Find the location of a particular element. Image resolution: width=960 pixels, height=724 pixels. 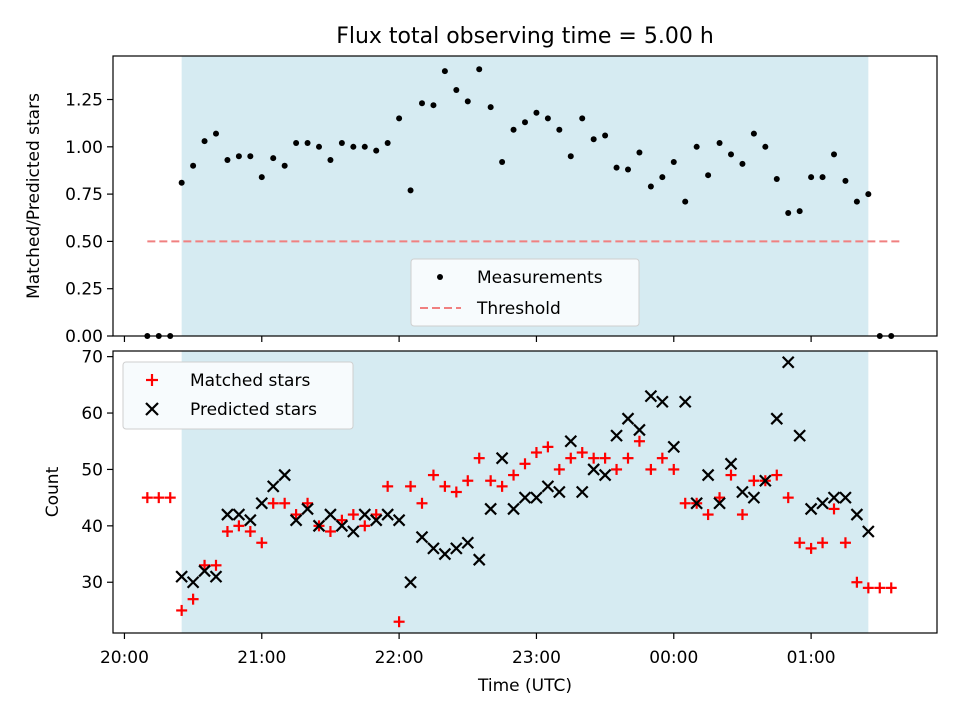

bottom-xtick-label: 21:00 is located at coordinates (261, 658).